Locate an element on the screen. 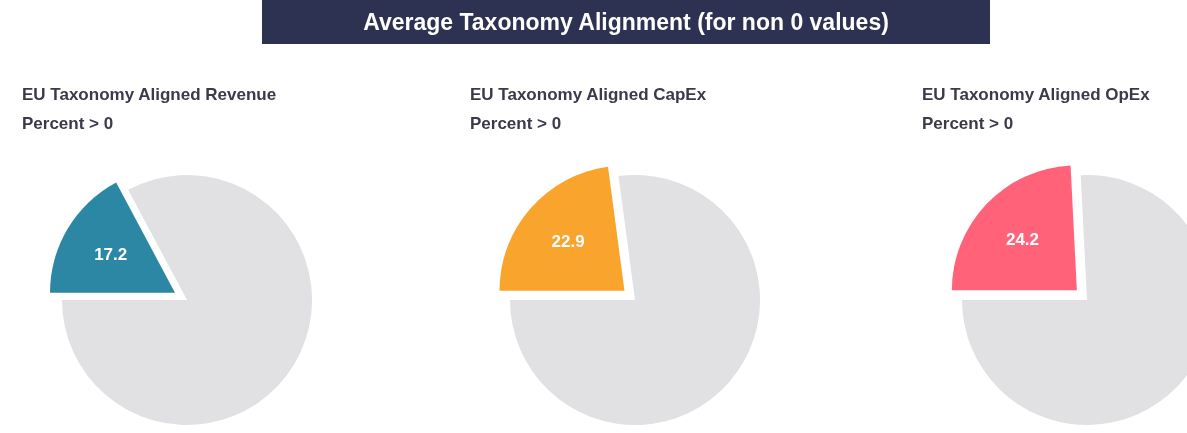 The width and height of the screenshot is (1187, 433). data-label: 24.2 is located at coordinates (1022, 239).